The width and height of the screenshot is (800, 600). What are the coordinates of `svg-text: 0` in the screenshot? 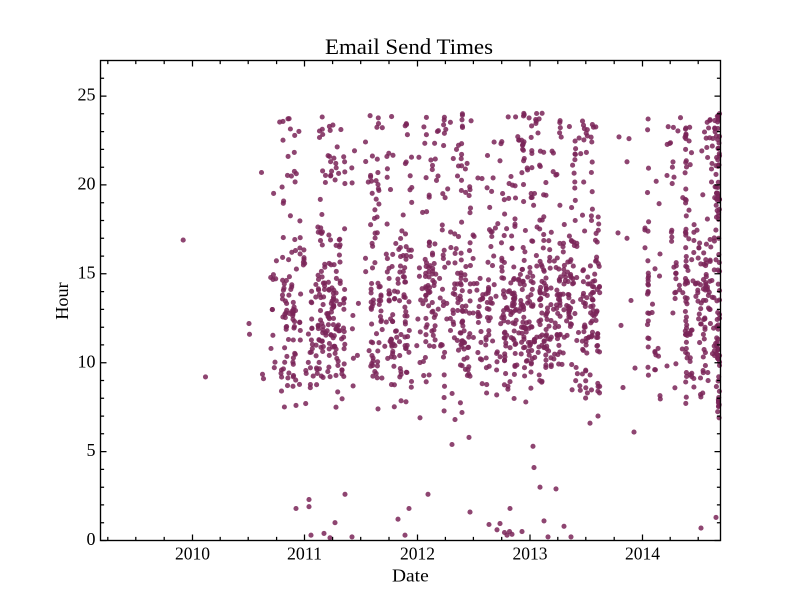 It's located at (91, 539).